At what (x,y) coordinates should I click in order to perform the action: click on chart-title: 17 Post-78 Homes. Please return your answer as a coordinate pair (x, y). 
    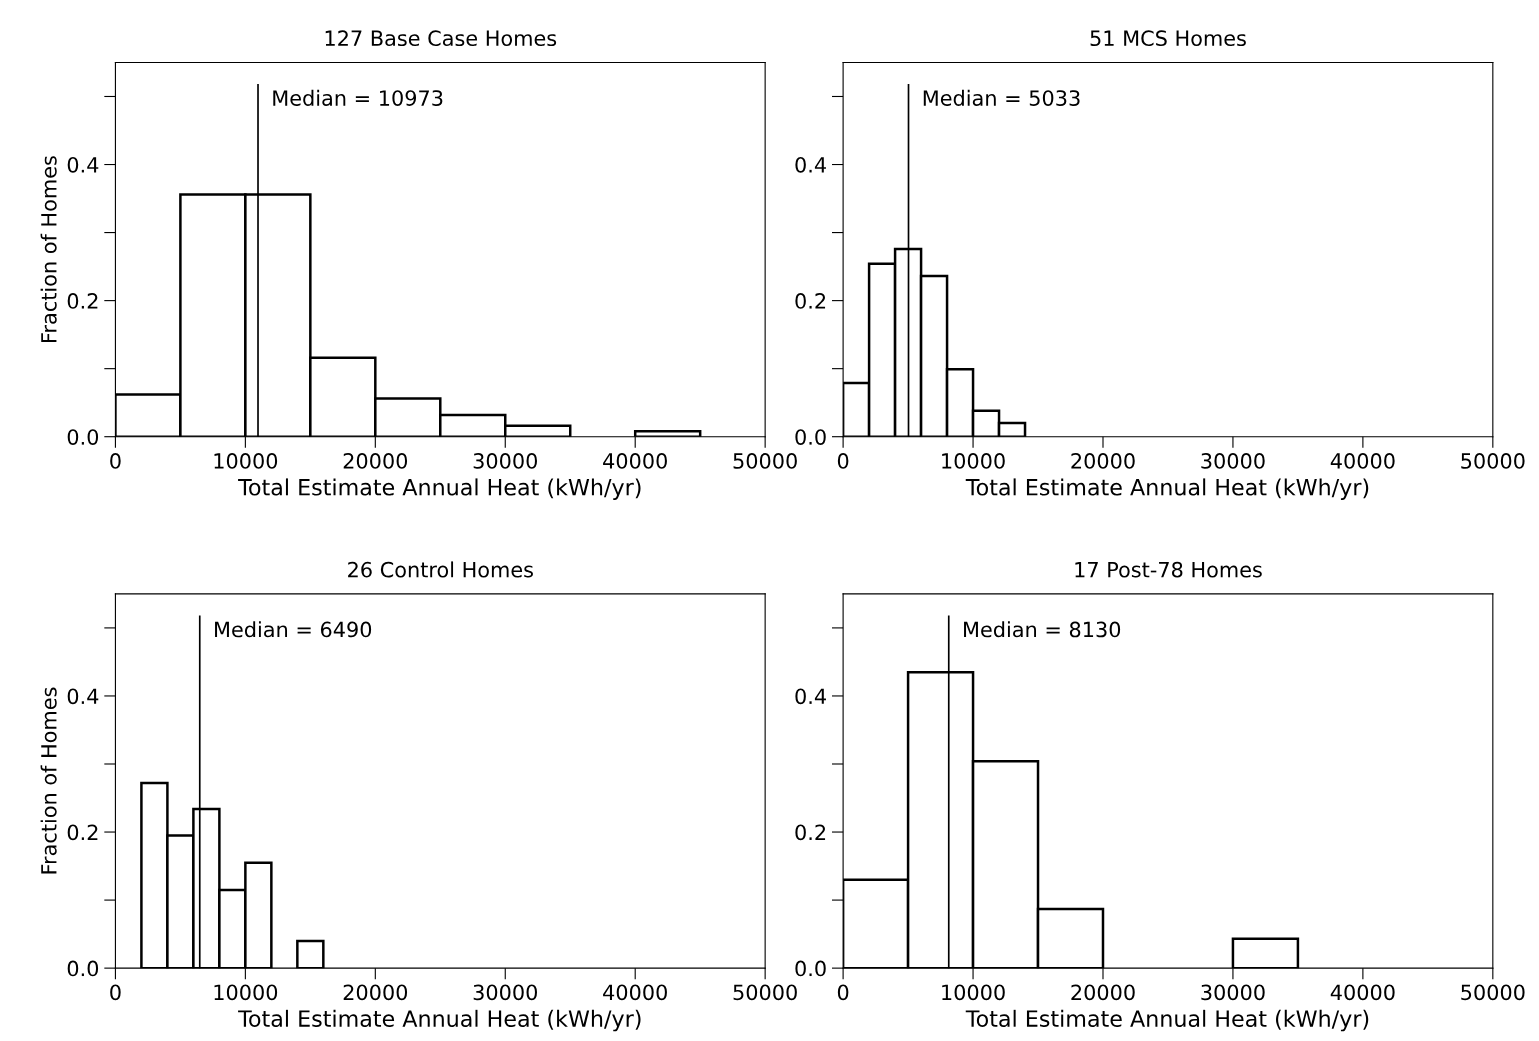
    Looking at the image, I should click on (1168, 569).